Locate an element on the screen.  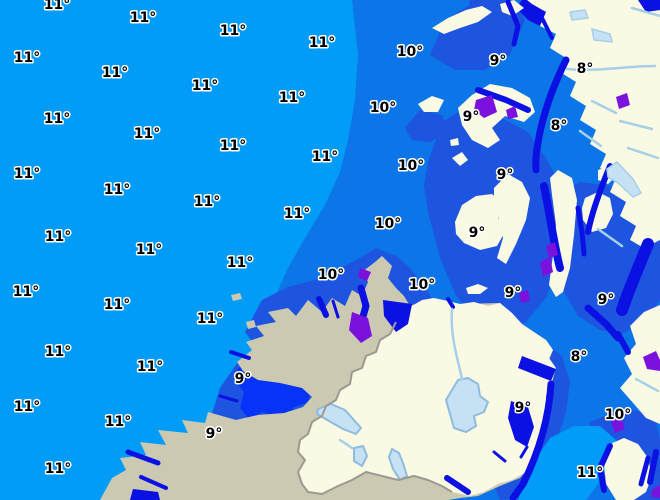
strangford-lough is located at coordinates (521, 424).